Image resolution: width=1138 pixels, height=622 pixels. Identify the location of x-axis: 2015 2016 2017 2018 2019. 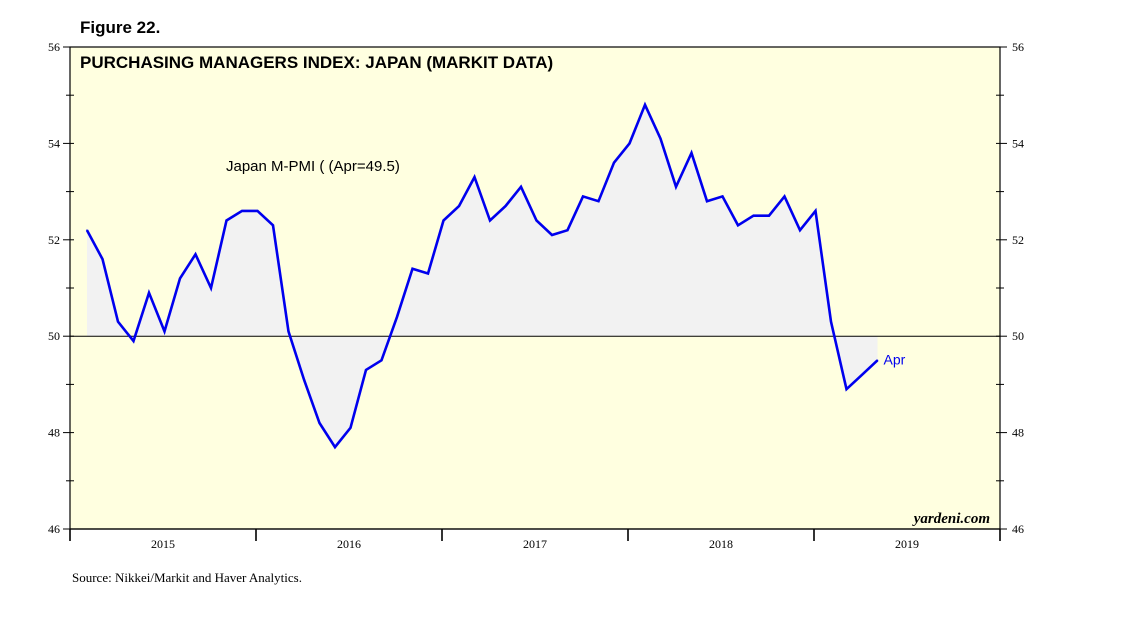
(535, 539).